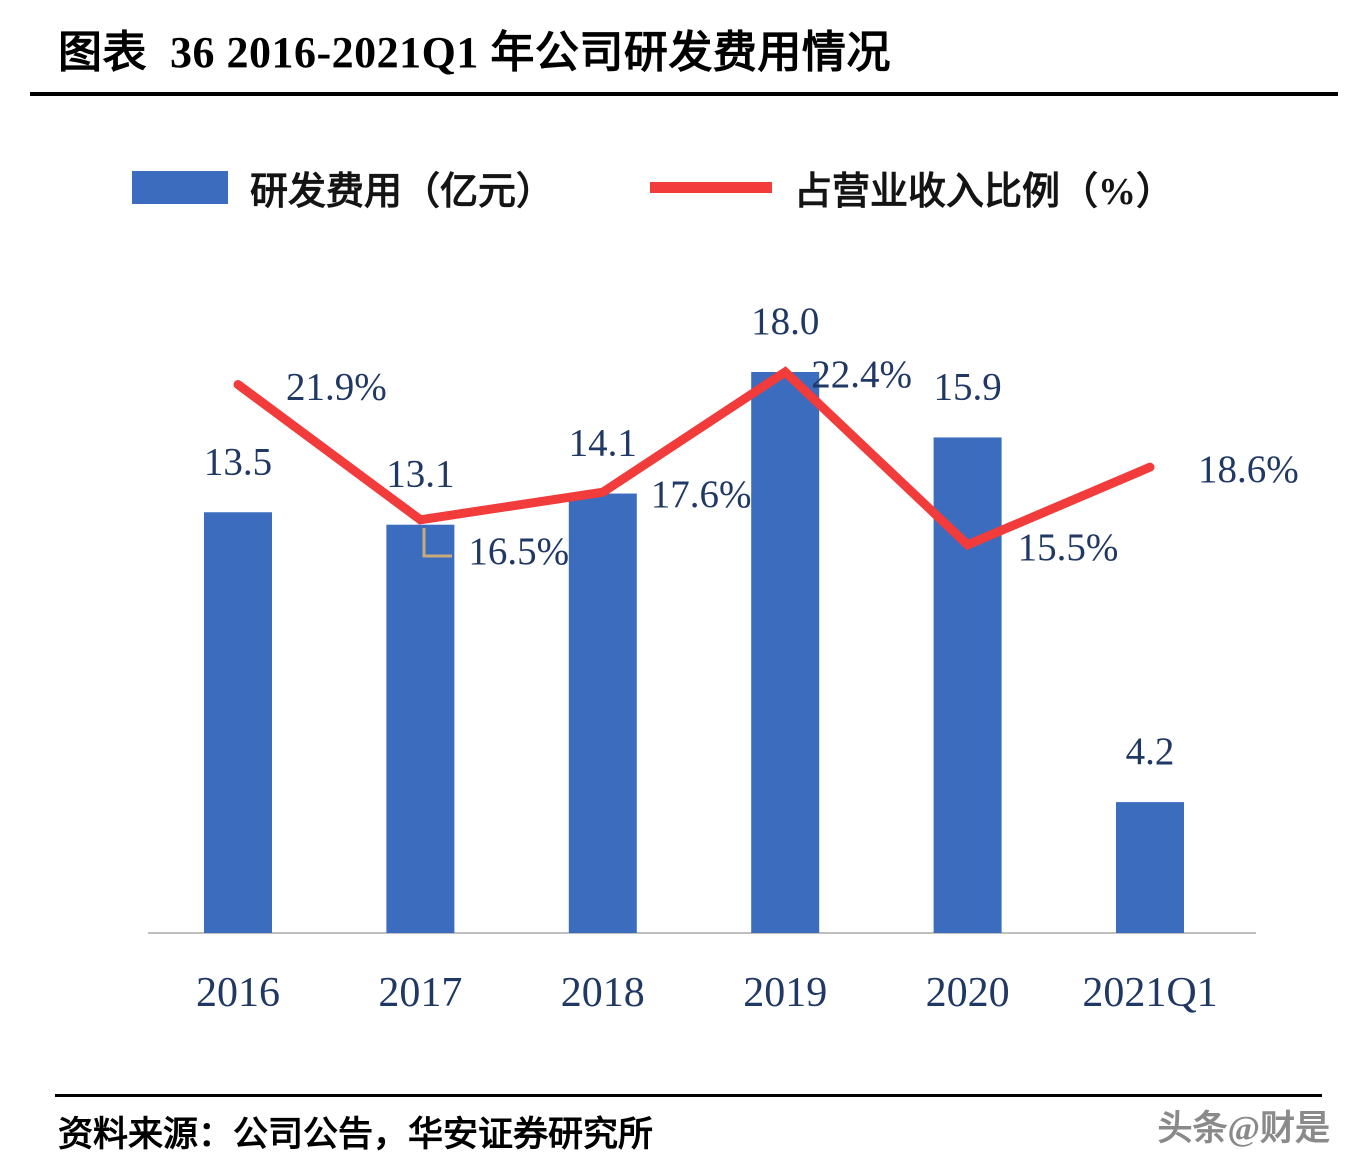 The height and width of the screenshot is (1157, 1350). Describe the element at coordinates (336, 387) in the screenshot. I see `percent-label: 21.9%` at that location.